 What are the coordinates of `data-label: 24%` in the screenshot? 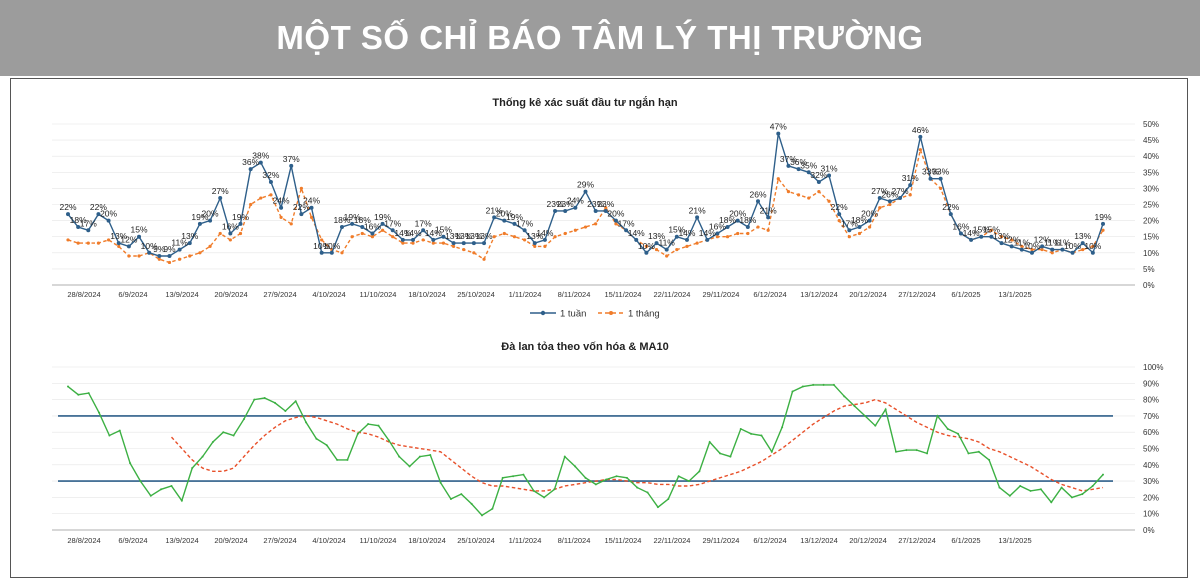 It's located at (281, 201).